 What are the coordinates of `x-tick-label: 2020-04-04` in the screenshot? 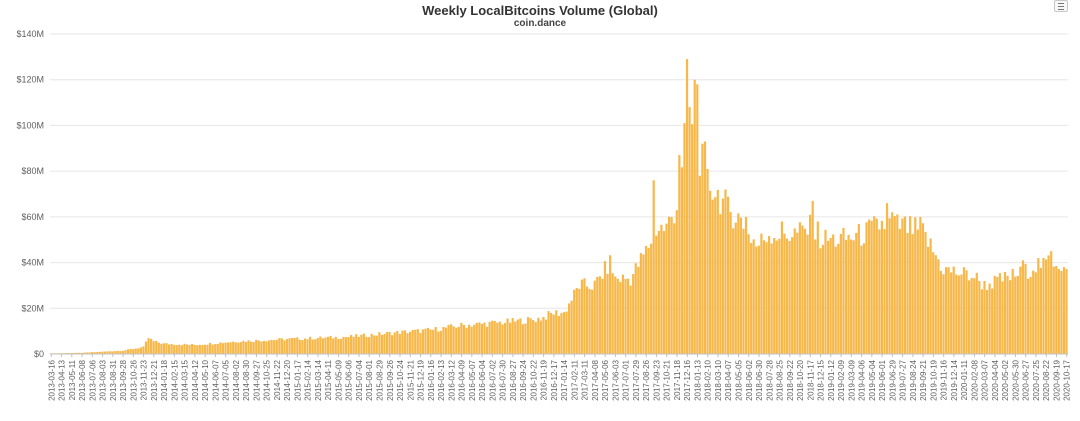 It's located at (995, 379).